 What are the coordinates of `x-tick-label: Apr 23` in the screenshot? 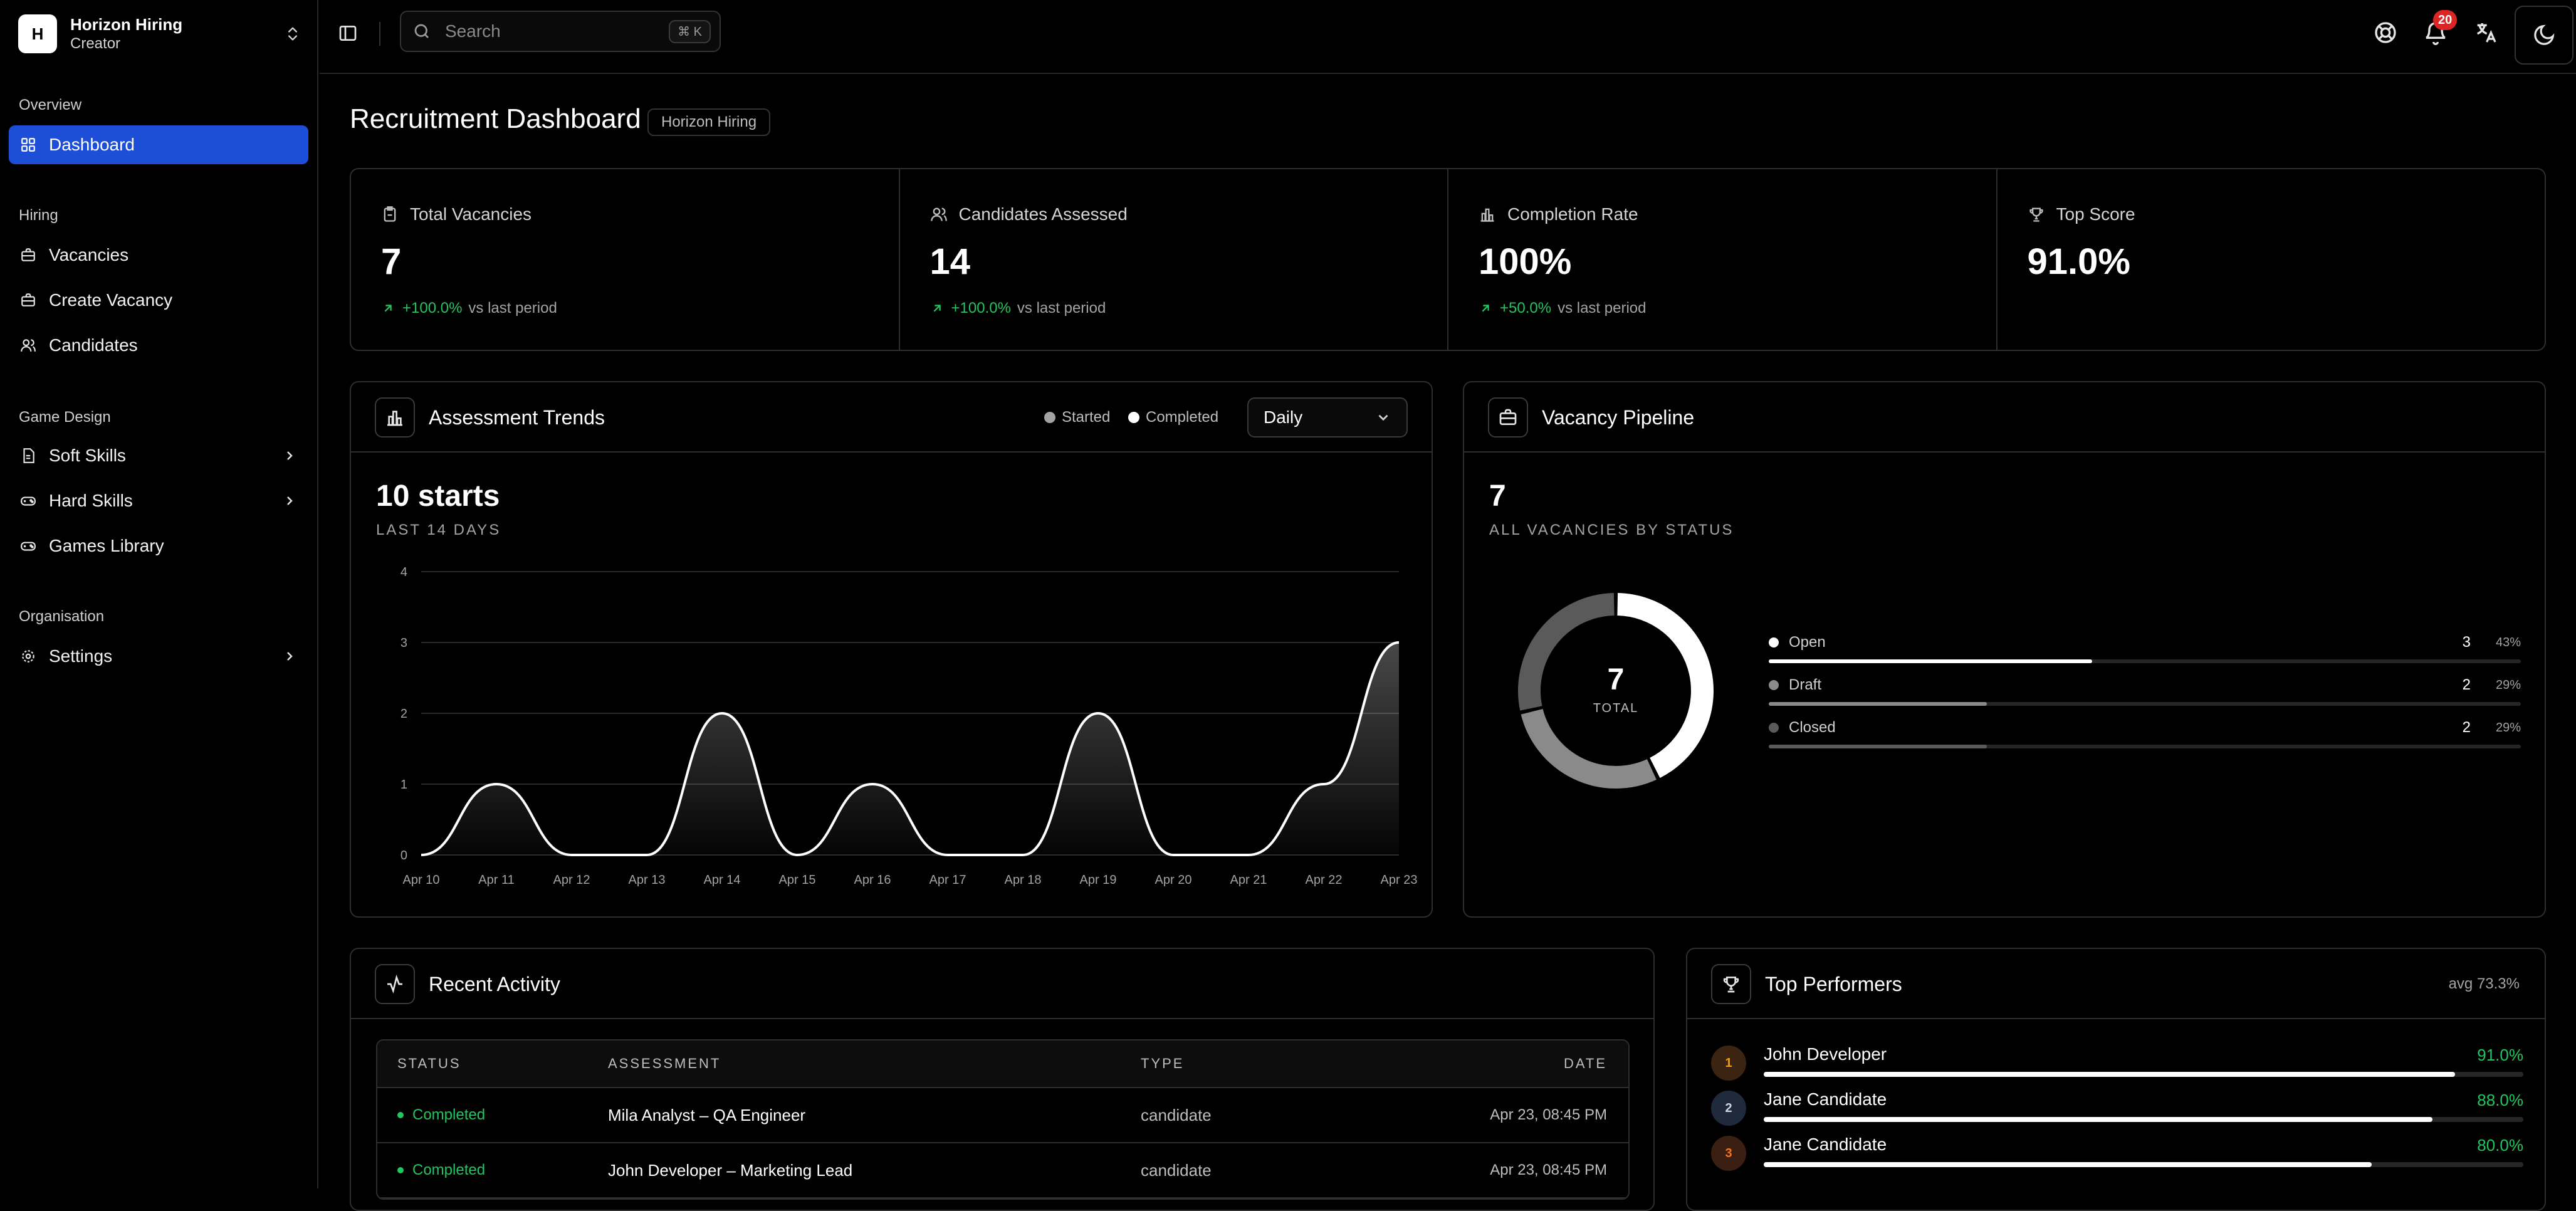 It's located at (1399, 880).